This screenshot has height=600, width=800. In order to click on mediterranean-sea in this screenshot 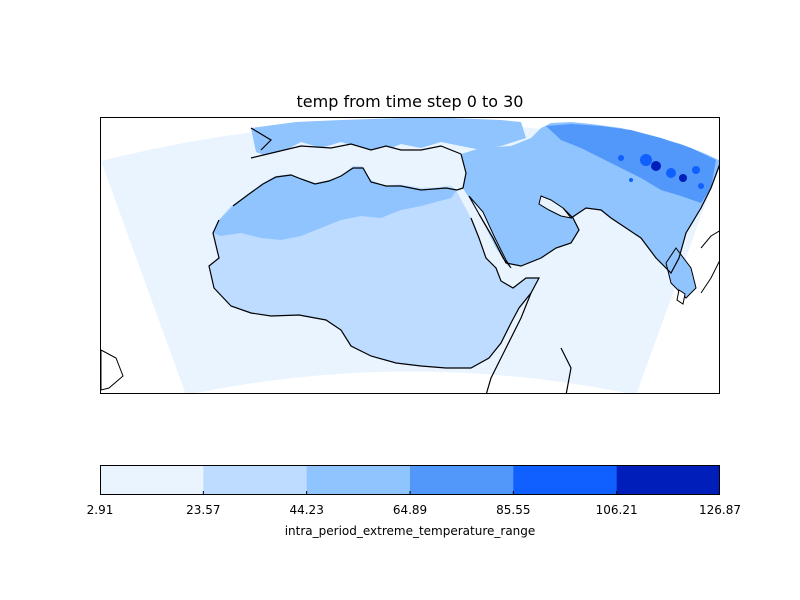, I will do `click(358, 166)`.